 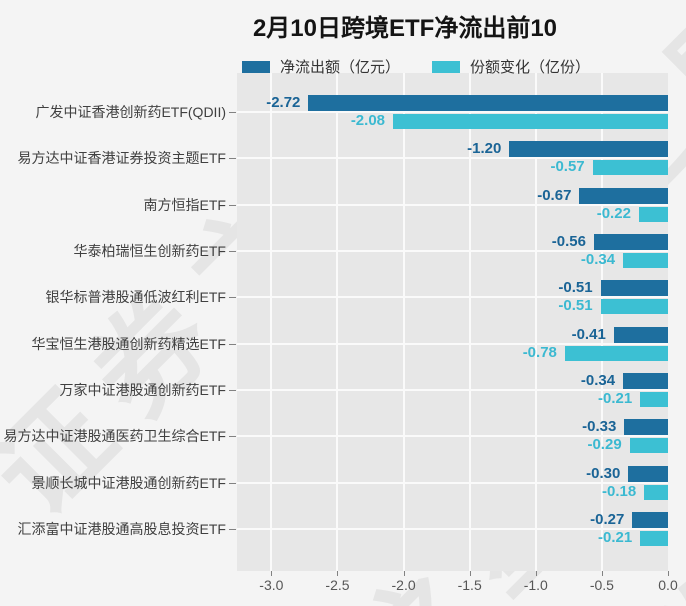 I want to click on x-tick-label: -2.5, so click(x=337, y=585).